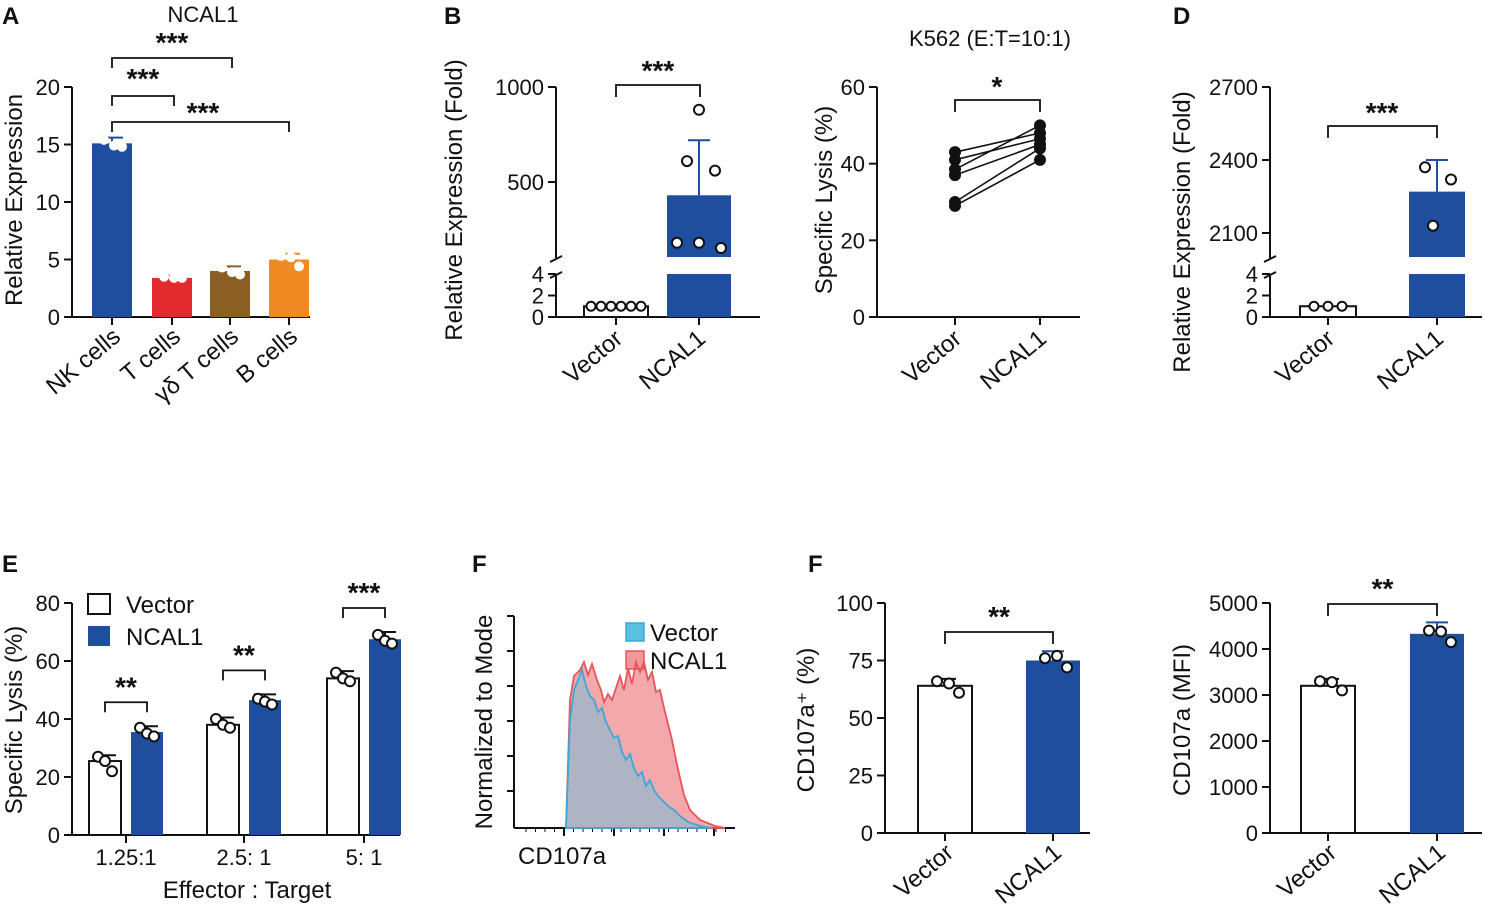 This screenshot has width=1501, height=915. What do you see at coordinates (1233, 787) in the screenshot?
I see `panel-f2-y-tick-label: 1000` at bounding box center [1233, 787].